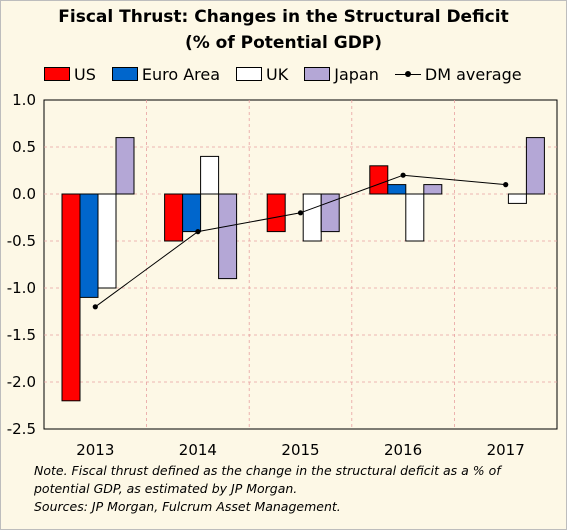 This screenshot has width=567, height=530. What do you see at coordinates (277, 74) in the screenshot?
I see `legend-label-uk: UK` at bounding box center [277, 74].